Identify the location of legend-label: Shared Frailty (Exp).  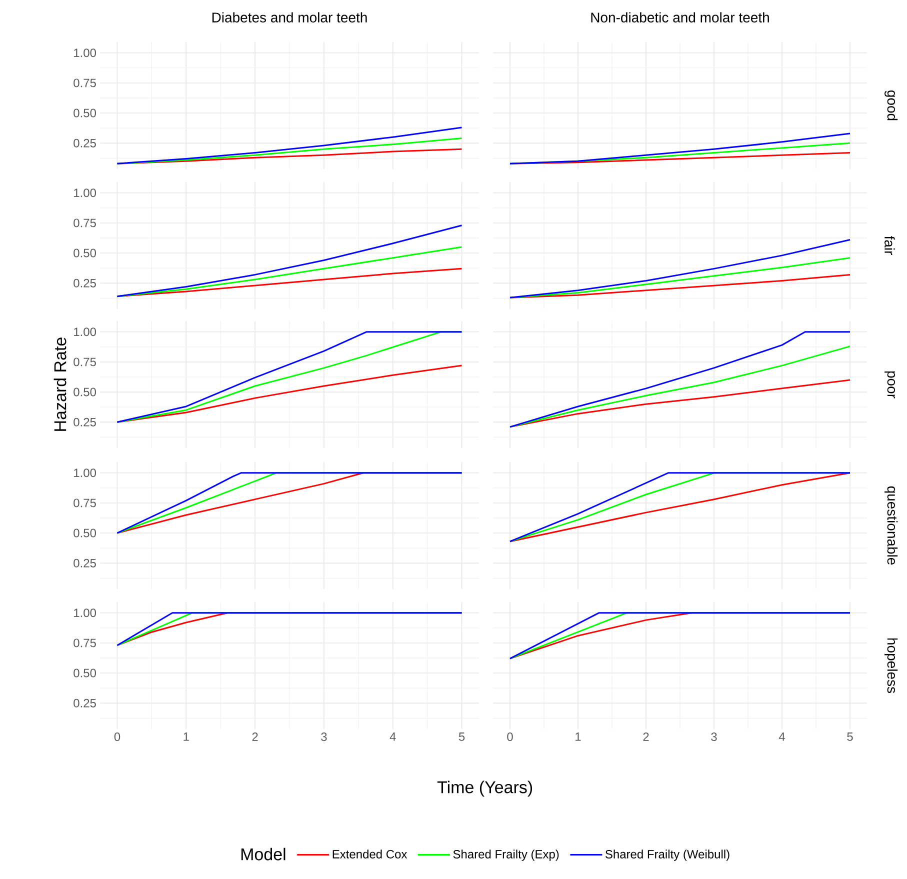
(506, 855).